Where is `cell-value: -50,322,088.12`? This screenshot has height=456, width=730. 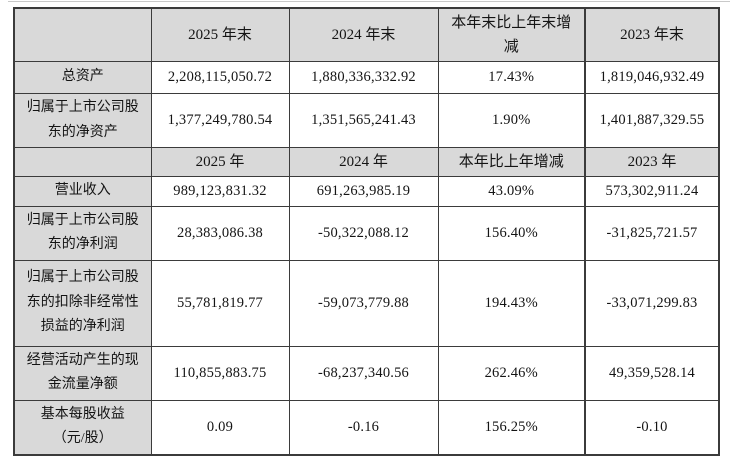
cell-value: -50,322,088.12 is located at coordinates (363, 233).